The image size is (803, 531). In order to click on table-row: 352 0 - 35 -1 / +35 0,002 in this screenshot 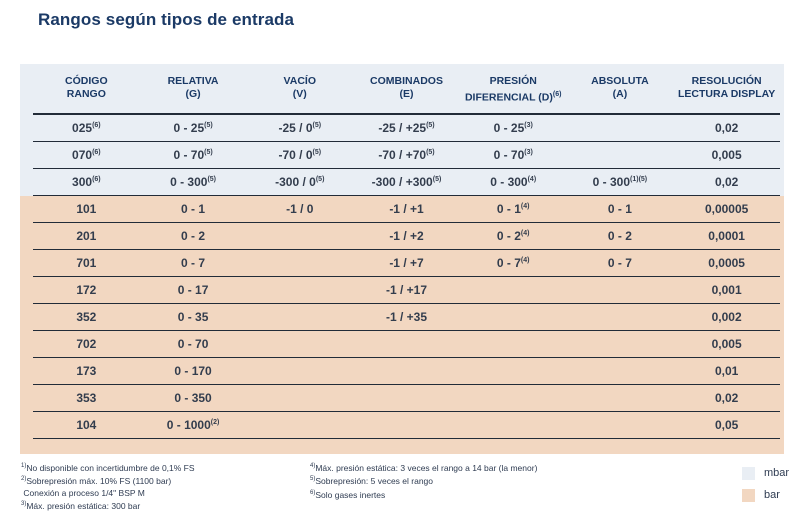, I will do `click(402, 317)`.